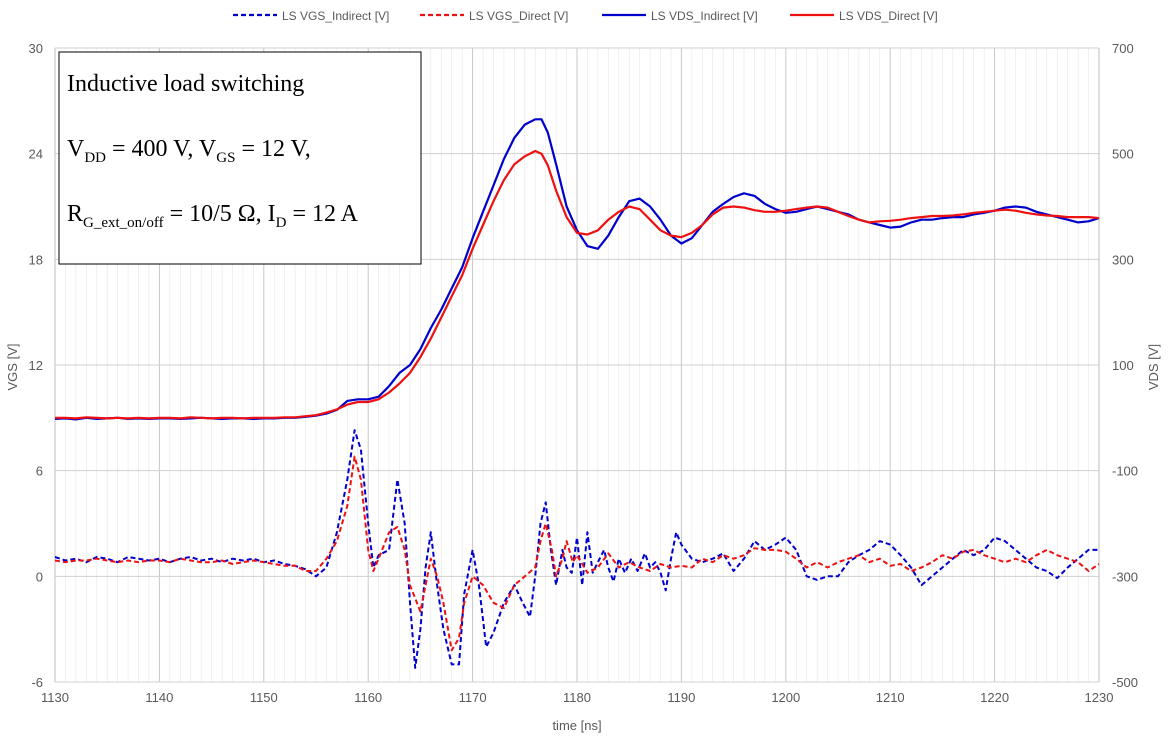  What do you see at coordinates (785, 697) in the screenshot?
I see `x-tick-label: 1200` at bounding box center [785, 697].